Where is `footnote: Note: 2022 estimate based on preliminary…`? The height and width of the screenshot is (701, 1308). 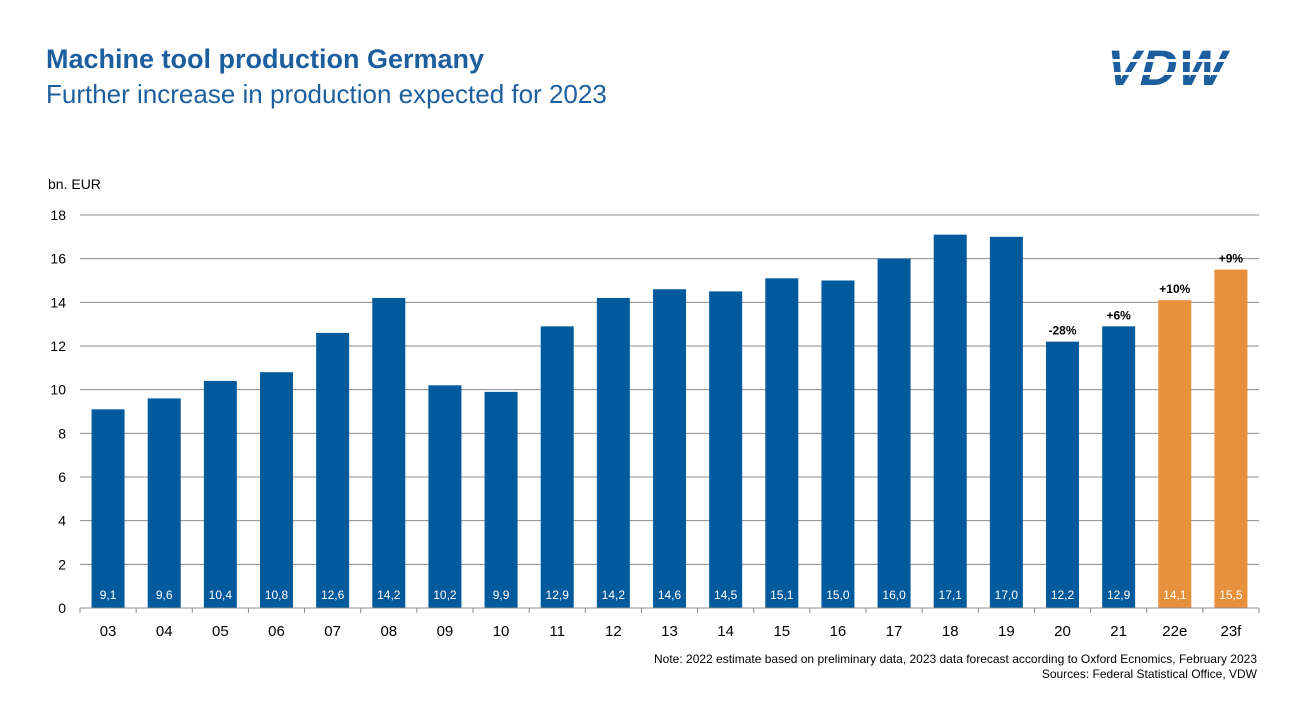 footnote: Note: 2022 estimate based on preliminary… is located at coordinates (955, 667).